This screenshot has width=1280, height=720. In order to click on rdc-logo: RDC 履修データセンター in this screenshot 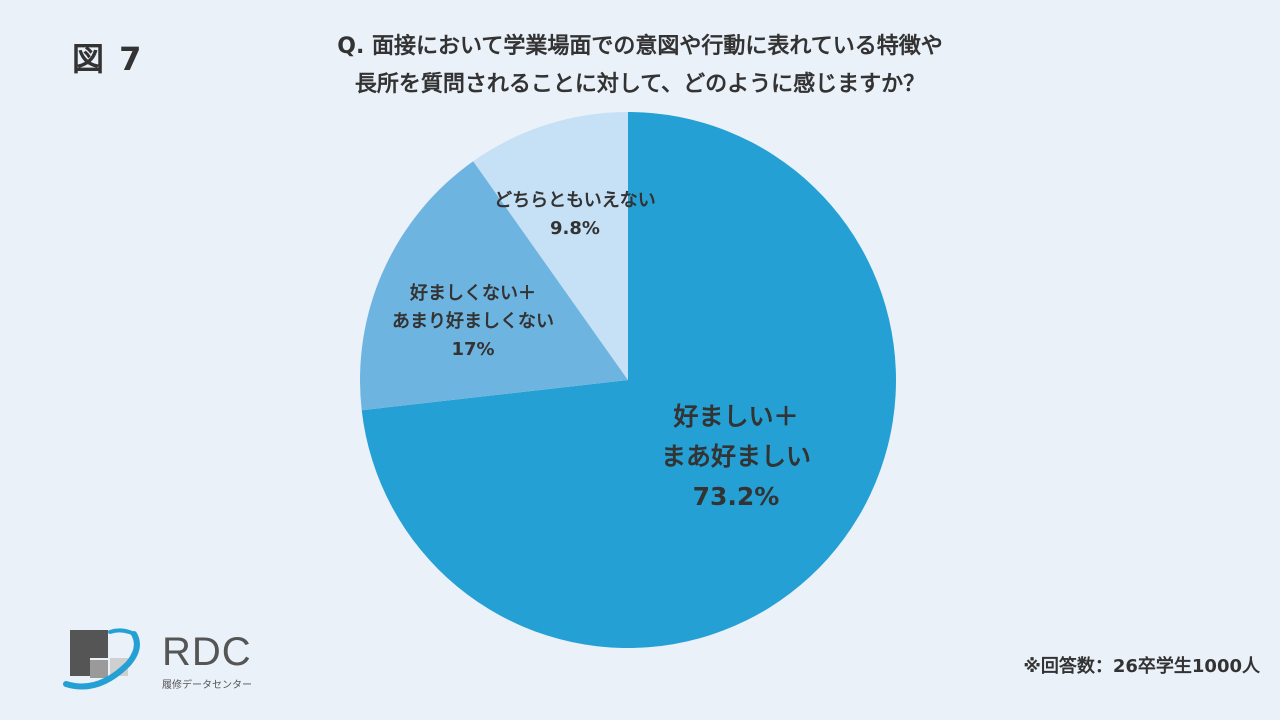, I will do `click(167, 662)`.